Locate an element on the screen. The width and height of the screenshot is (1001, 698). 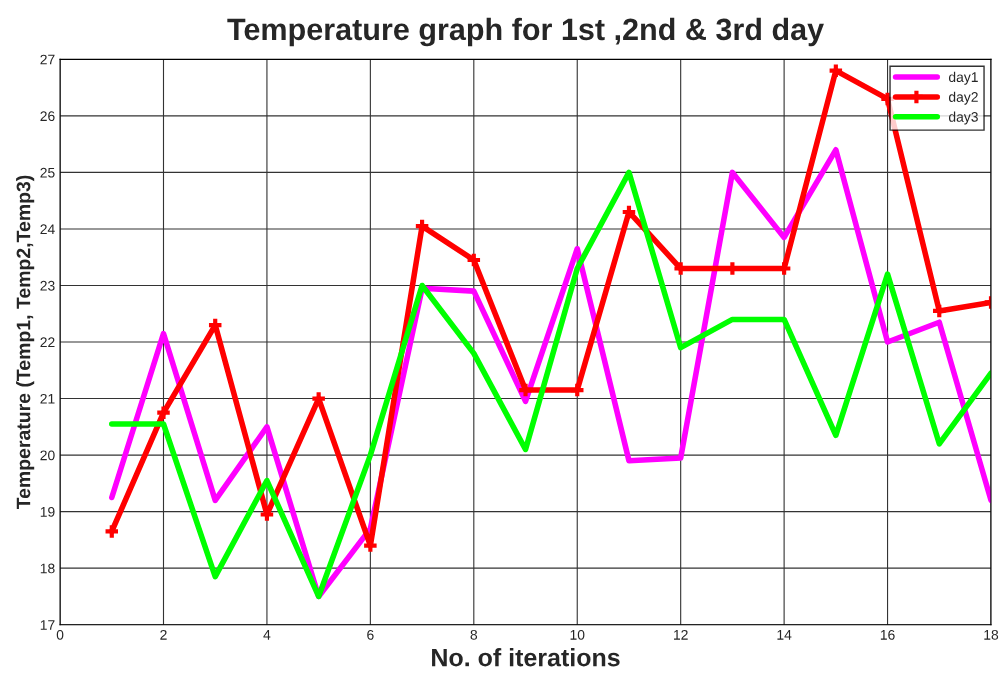
y-tick-label: 26 is located at coordinates (47, 116).